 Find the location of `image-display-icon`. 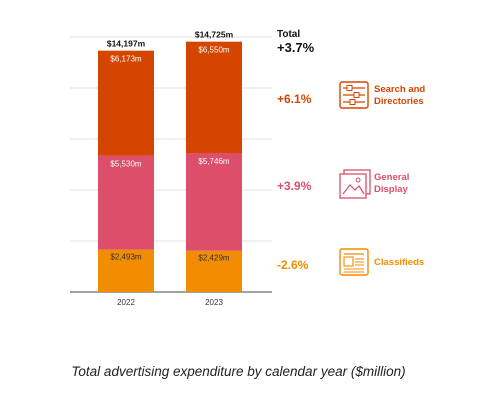

image-display-icon is located at coordinates (355, 184).